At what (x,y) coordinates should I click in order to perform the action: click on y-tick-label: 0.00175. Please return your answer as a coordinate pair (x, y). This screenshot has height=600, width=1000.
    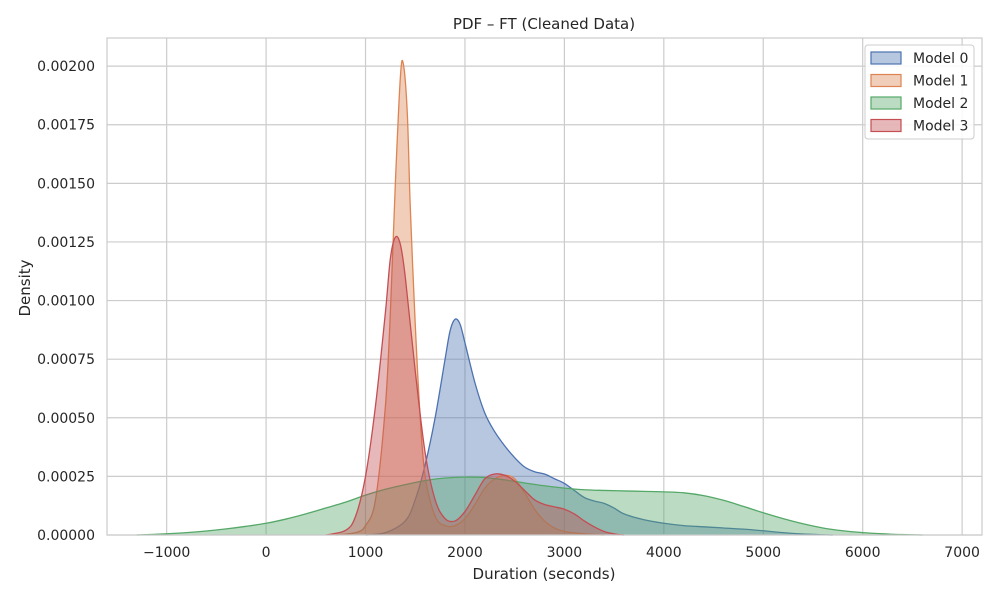
    Looking at the image, I should click on (66, 126).